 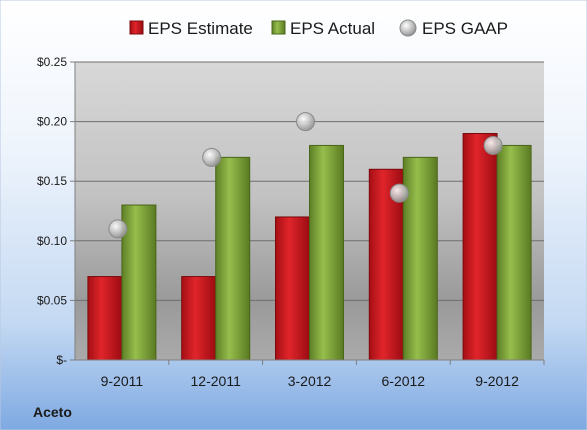 What do you see at coordinates (61, 360) in the screenshot?
I see `y-tick-label: $-` at bounding box center [61, 360].